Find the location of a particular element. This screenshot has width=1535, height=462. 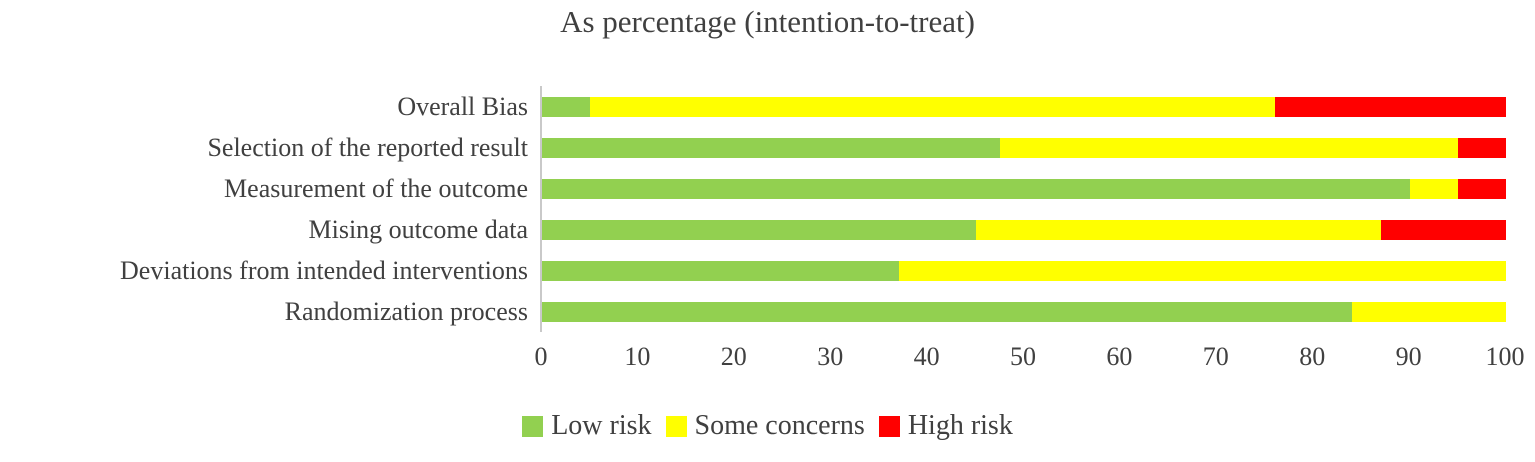

x-tick-label: 80 is located at coordinates (1312, 356).